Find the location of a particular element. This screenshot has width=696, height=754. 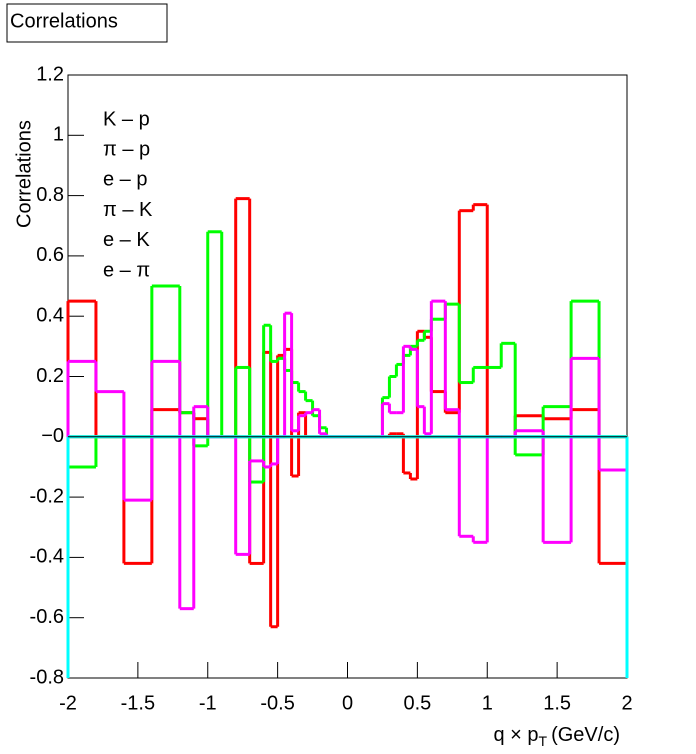

x-tick-label: -1 is located at coordinates (208, 703).